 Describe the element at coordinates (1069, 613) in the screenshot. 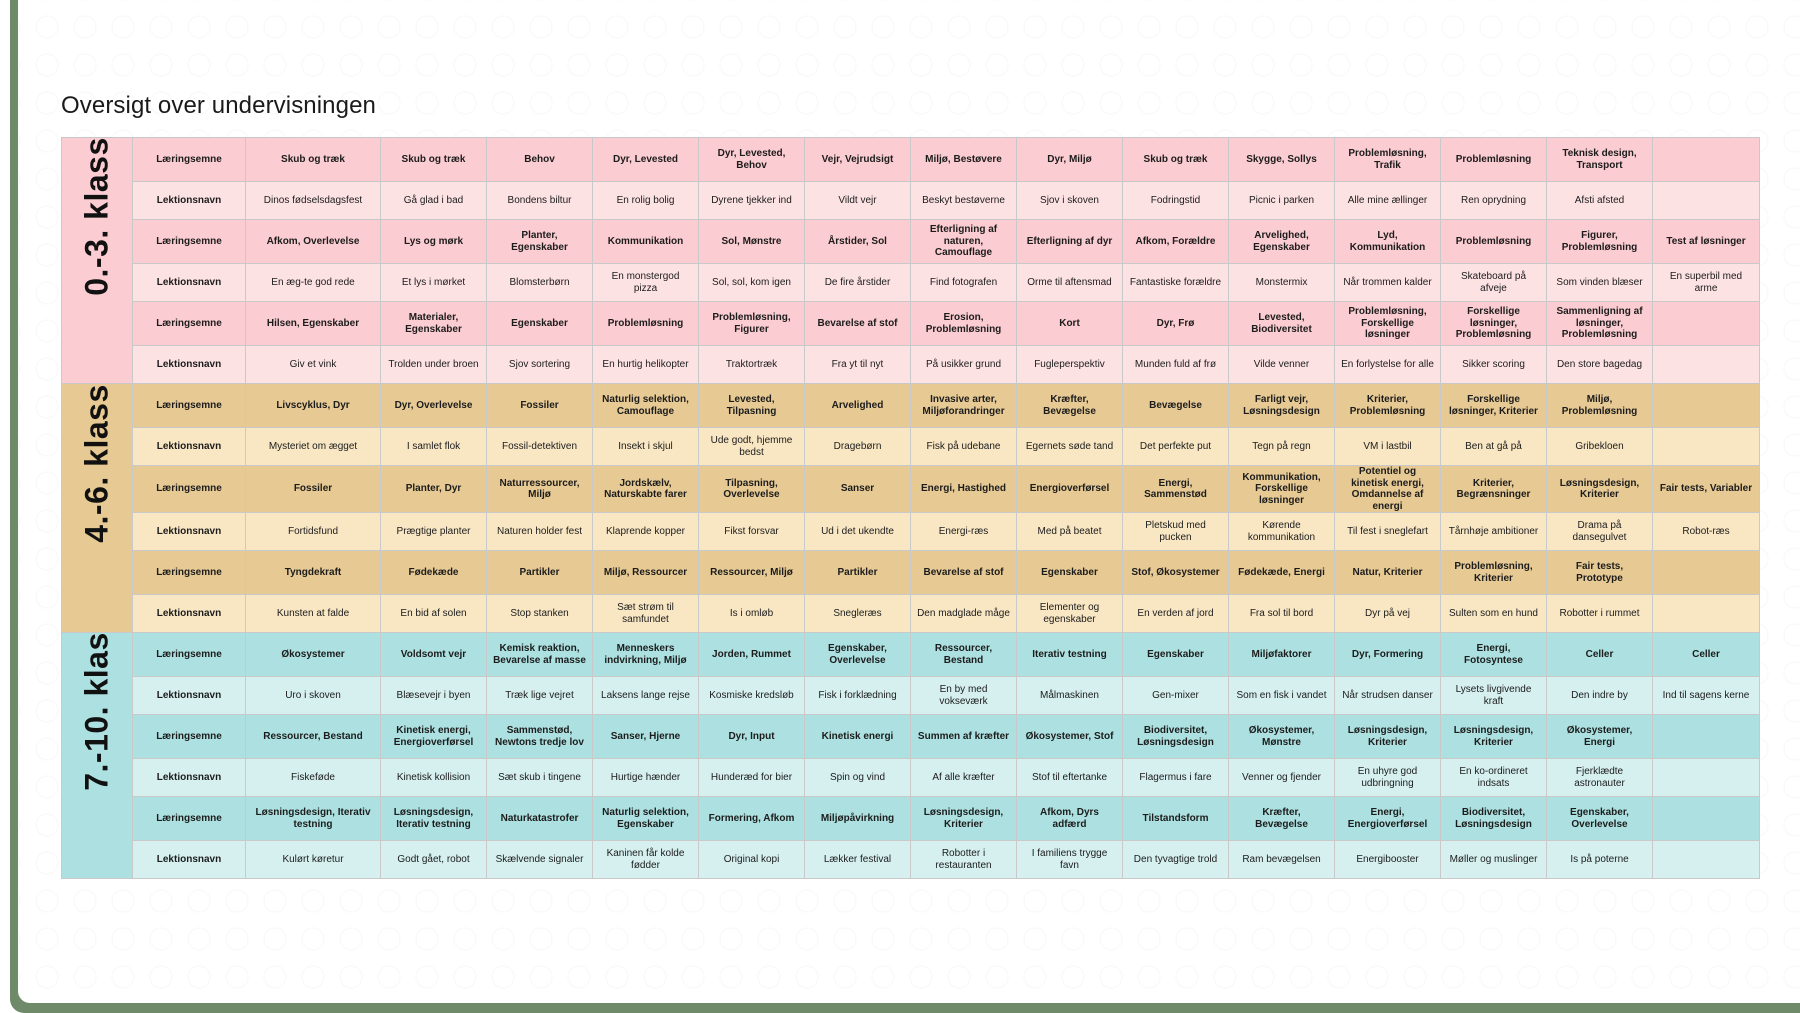

I see `lesson-cell: Elementer og egenskaber` at that location.